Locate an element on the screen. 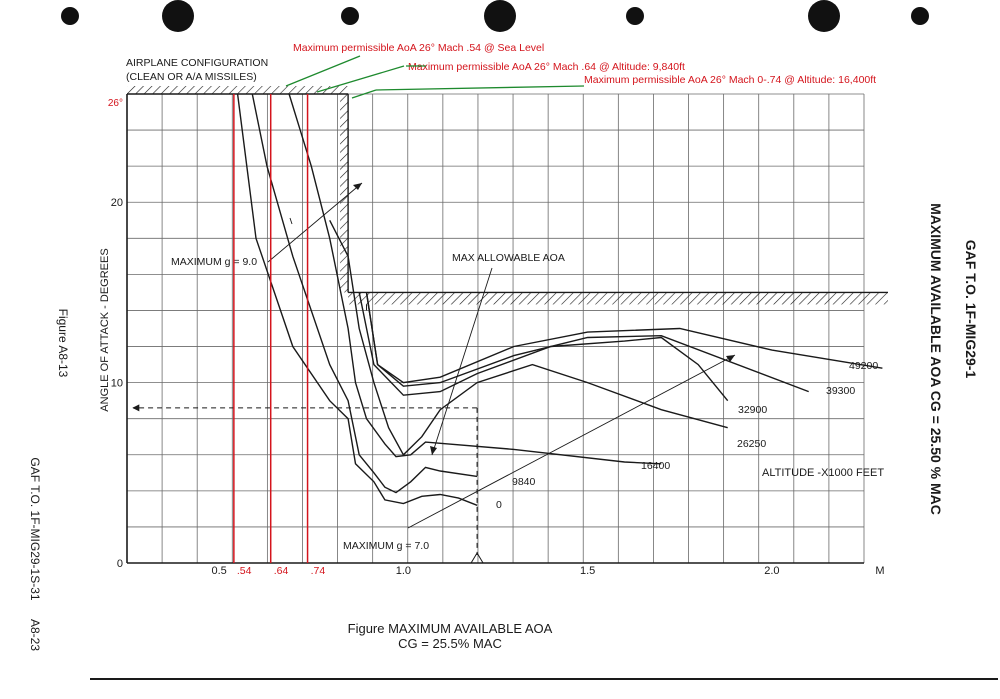 The height and width of the screenshot is (699, 1000). figure-caption-line2: CG = 25.5% MAC is located at coordinates (450, 643).